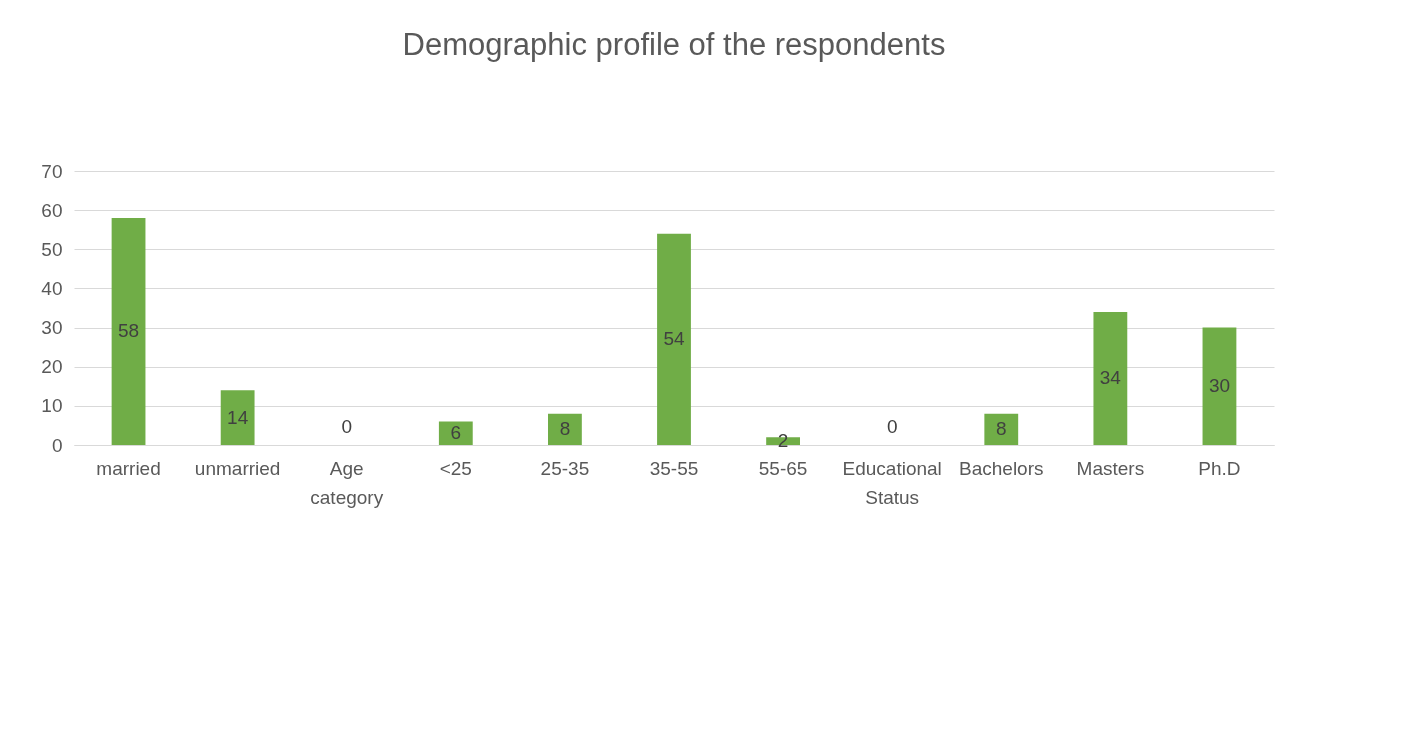  Describe the element at coordinates (52, 406) in the screenshot. I see `y-tick-label: 10` at that location.